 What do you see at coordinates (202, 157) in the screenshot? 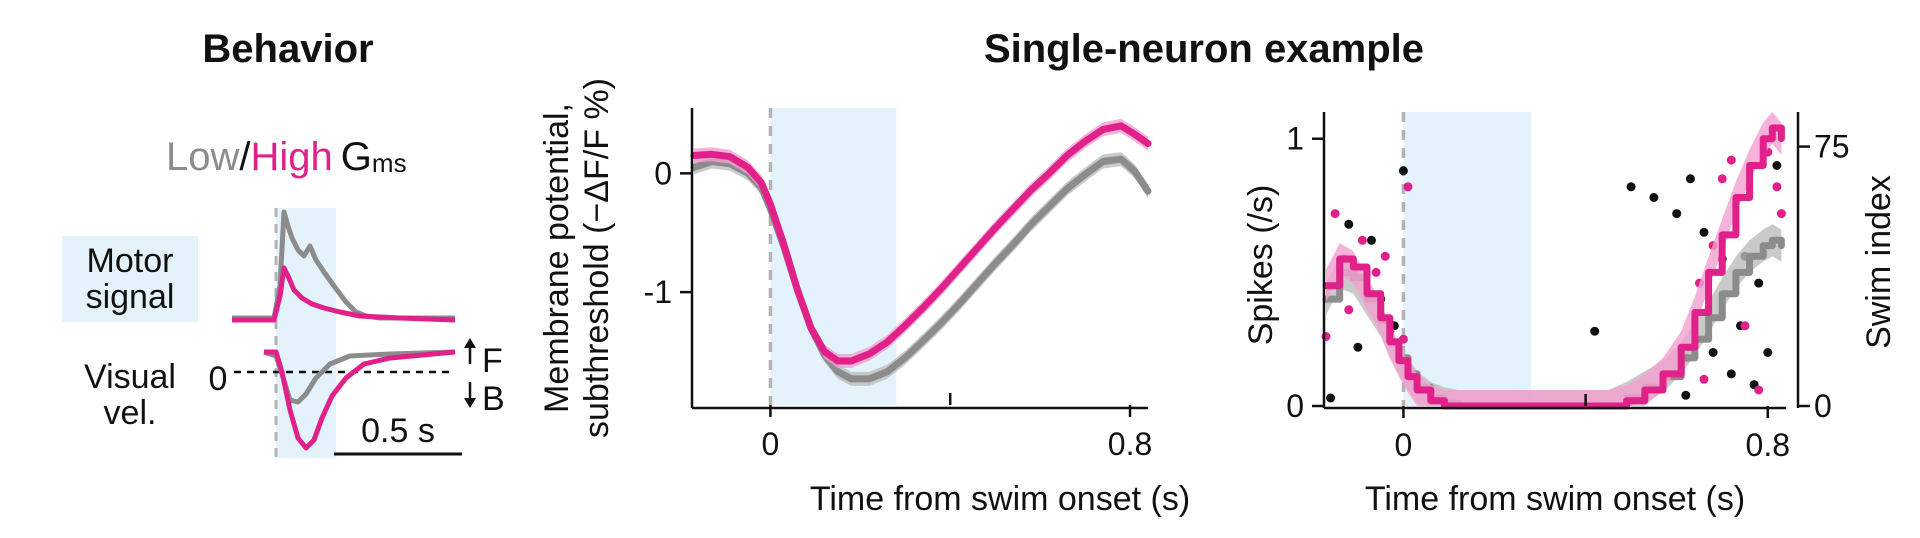
I see `legend-low: Low` at bounding box center [202, 157].